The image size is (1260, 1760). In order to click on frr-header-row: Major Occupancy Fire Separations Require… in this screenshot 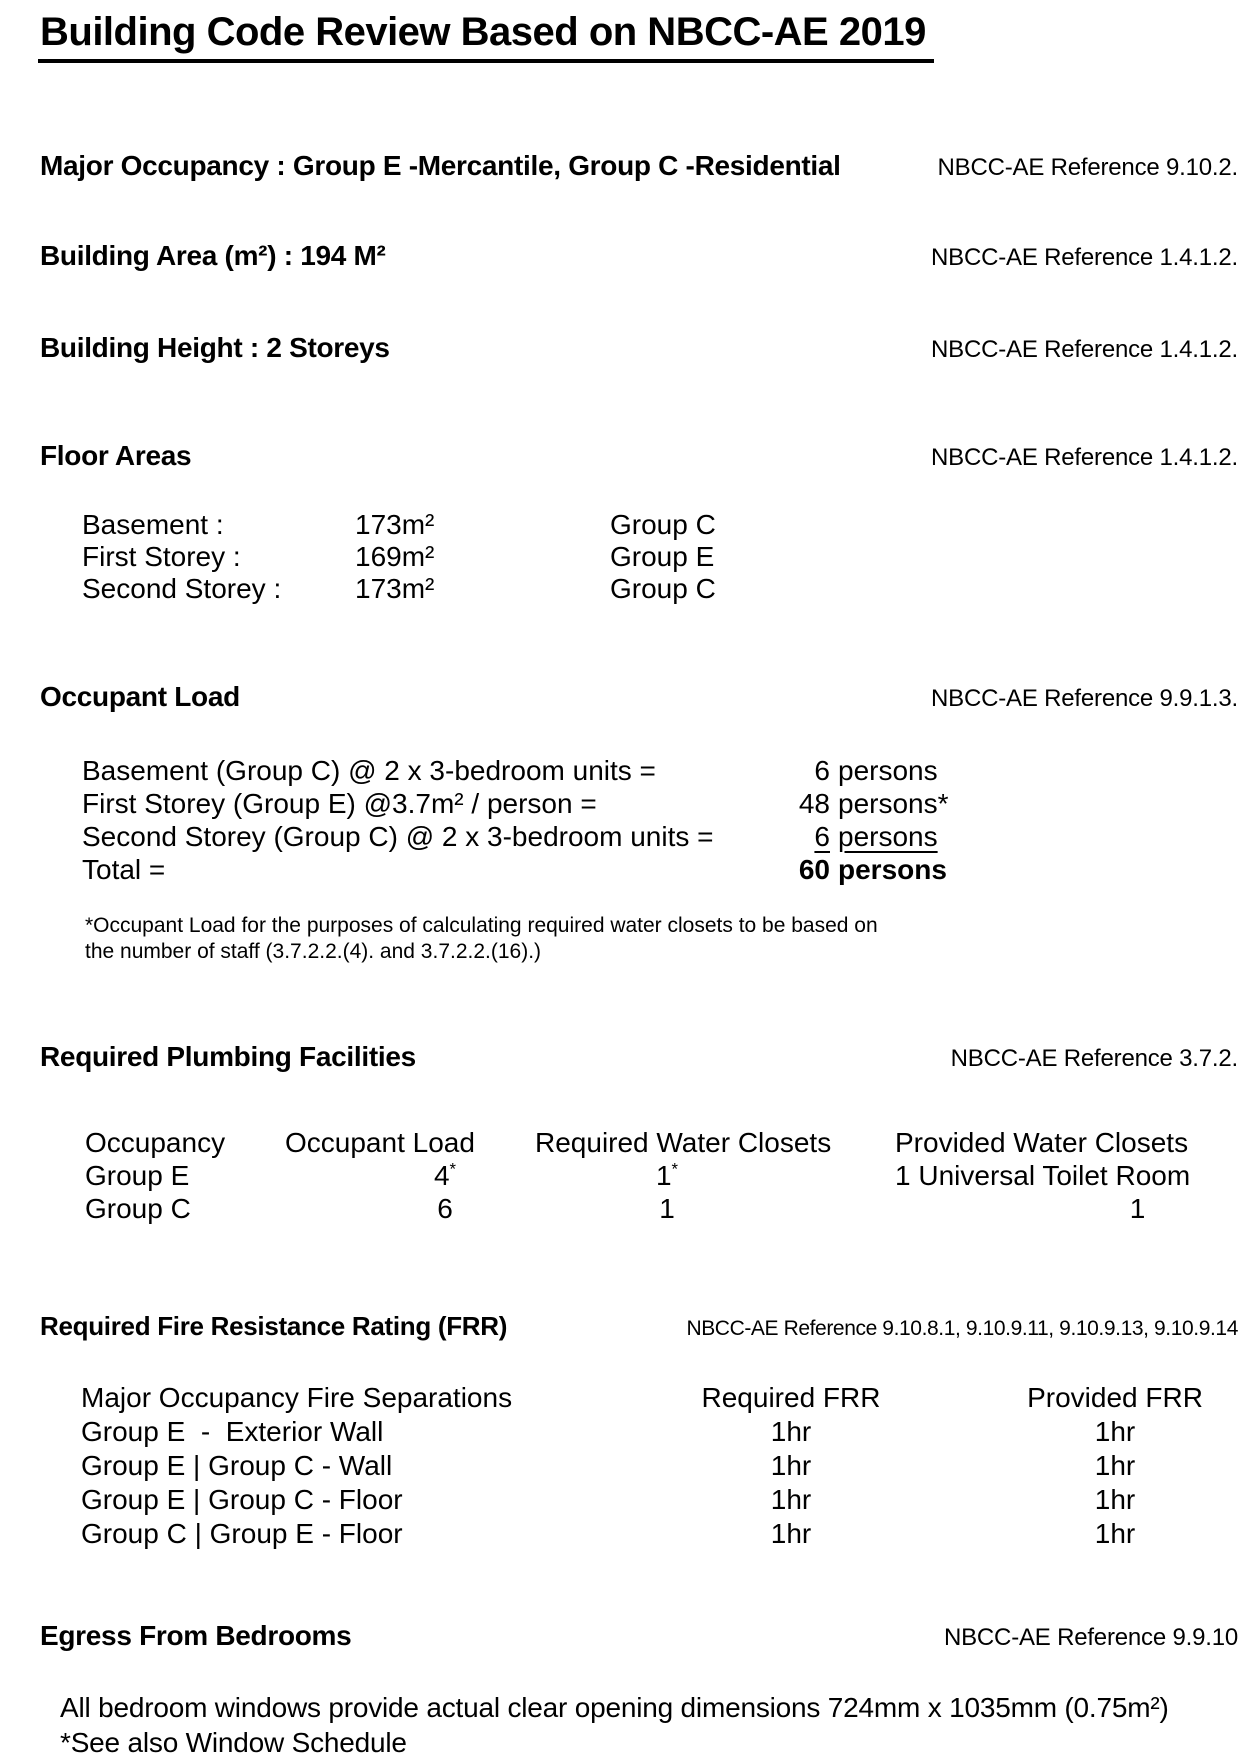, I will do `click(659, 1398)`.